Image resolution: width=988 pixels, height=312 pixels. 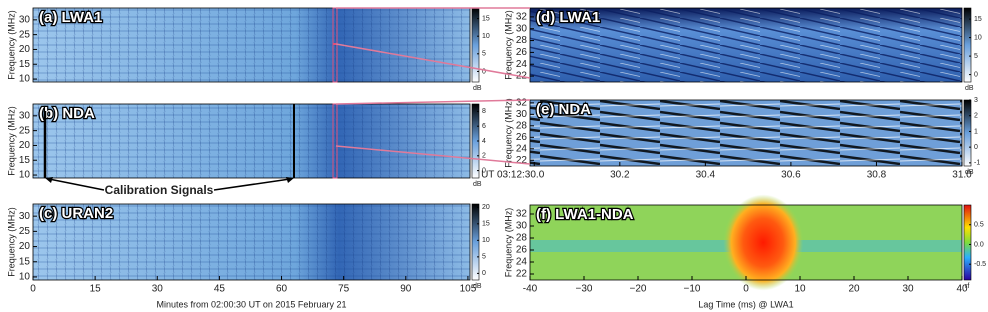 I want to click on y-tick-label: 22, so click(x=522, y=274).